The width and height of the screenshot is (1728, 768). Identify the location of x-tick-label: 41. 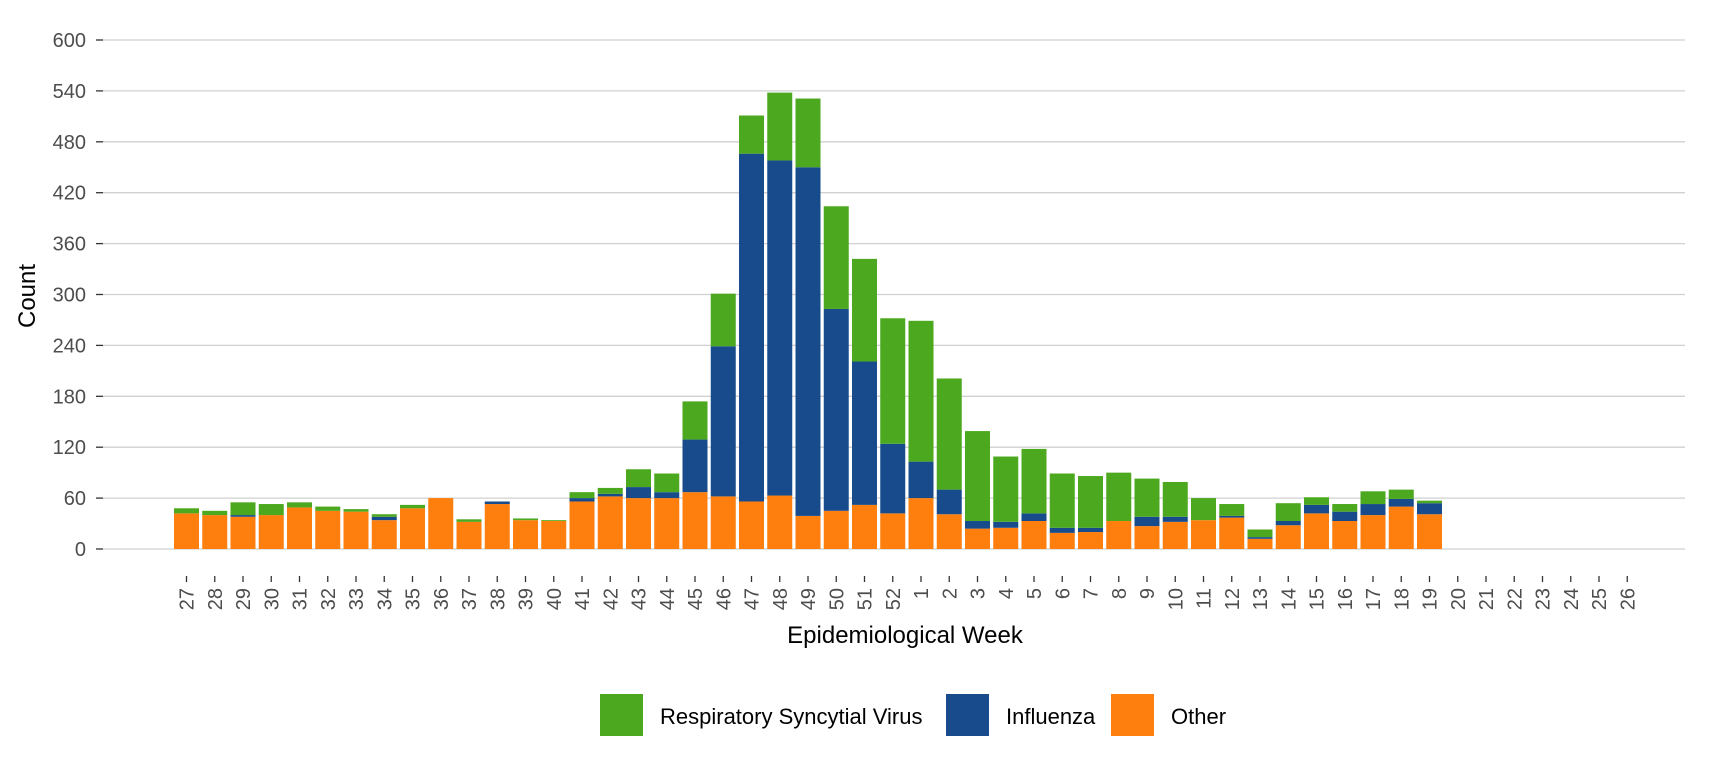
(583, 599).